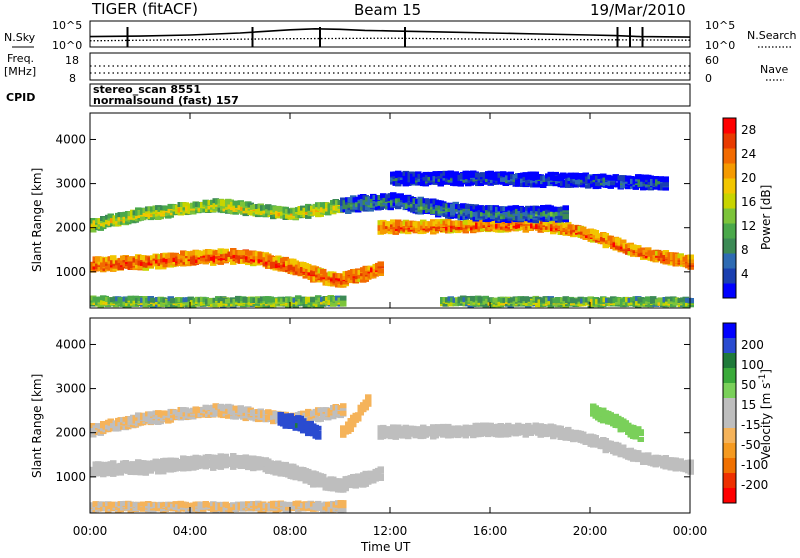 The height and width of the screenshot is (558, 800). I want to click on freq-panel: Freq. [MHz] 18 8 60 0 Nave, so click(396, 68).